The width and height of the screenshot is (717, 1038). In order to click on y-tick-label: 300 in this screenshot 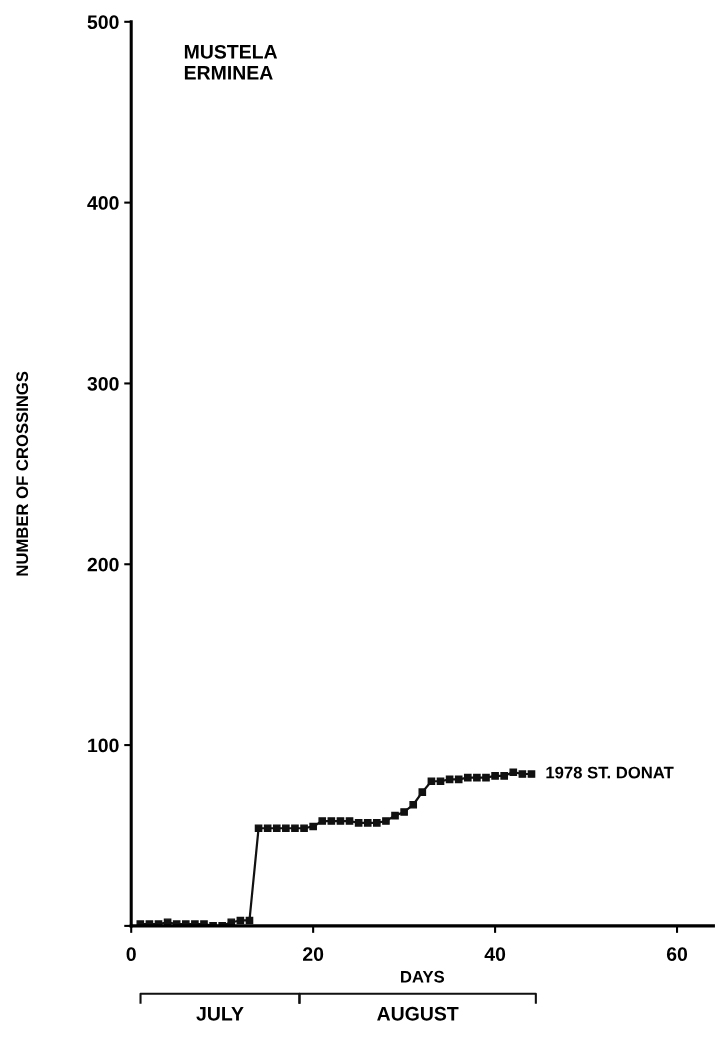, I will do `click(103, 383)`.